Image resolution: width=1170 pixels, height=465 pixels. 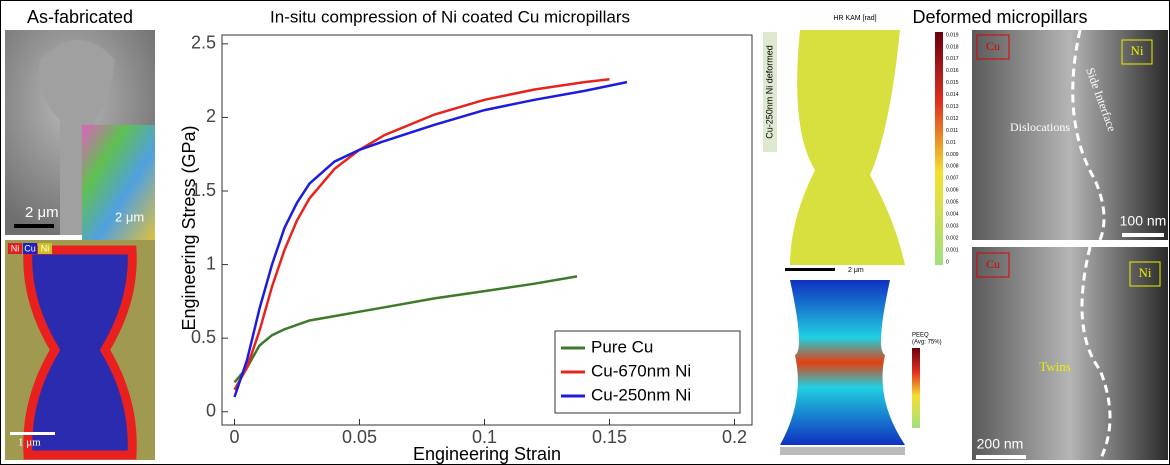 What do you see at coordinates (487, 454) in the screenshot?
I see `x-axis-label: Engineering Strain` at bounding box center [487, 454].